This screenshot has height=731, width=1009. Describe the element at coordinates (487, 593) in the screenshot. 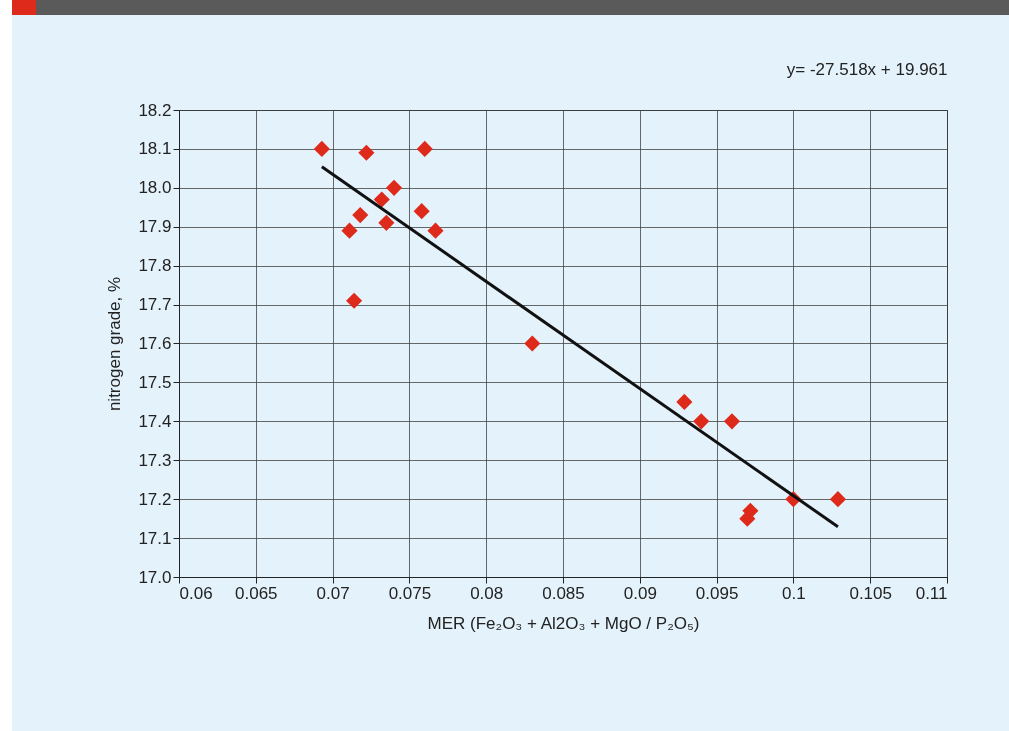

I see `x-tick-label: 0.08` at that location.